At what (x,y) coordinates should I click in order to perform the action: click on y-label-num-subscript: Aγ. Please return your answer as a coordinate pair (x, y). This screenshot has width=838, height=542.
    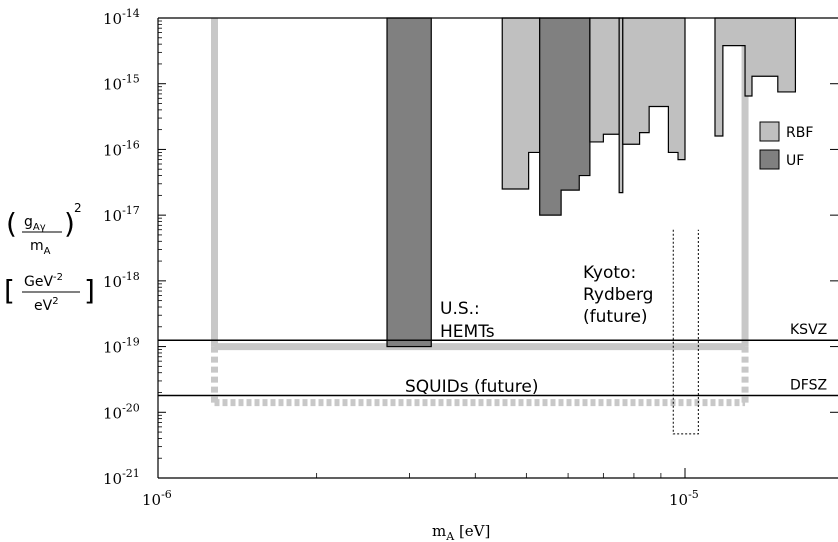
    Looking at the image, I should click on (39, 227).